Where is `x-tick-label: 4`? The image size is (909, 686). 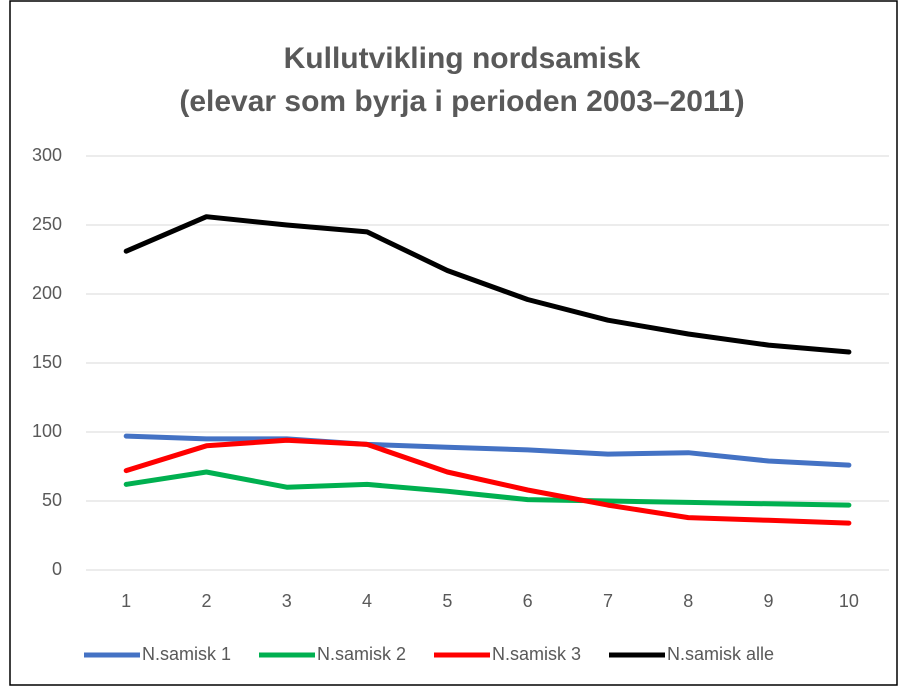 x-tick-label: 4 is located at coordinates (367, 601).